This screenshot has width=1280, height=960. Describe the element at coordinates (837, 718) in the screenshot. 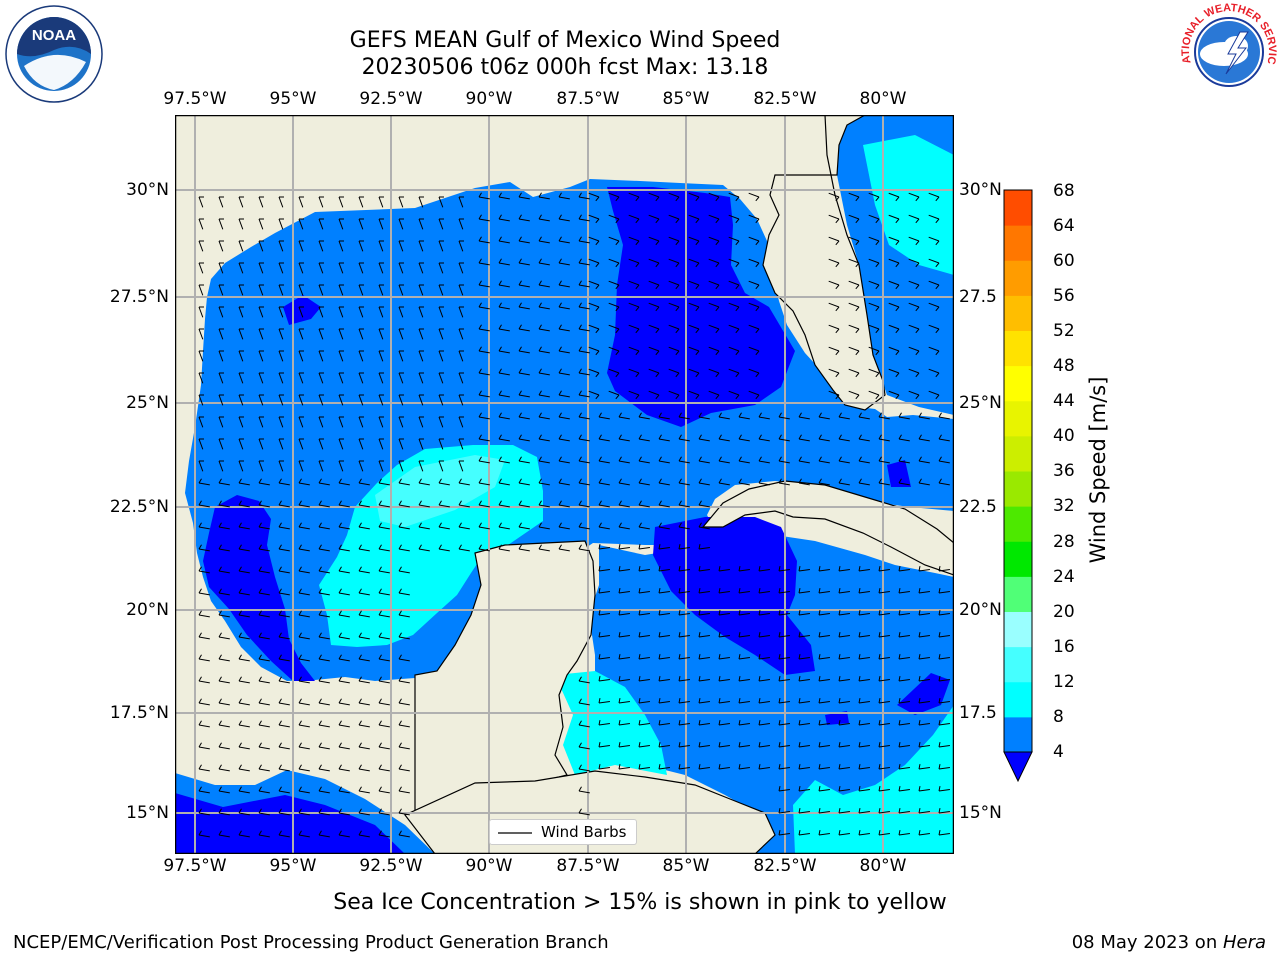

I see `caribbean-calm-spot` at that location.